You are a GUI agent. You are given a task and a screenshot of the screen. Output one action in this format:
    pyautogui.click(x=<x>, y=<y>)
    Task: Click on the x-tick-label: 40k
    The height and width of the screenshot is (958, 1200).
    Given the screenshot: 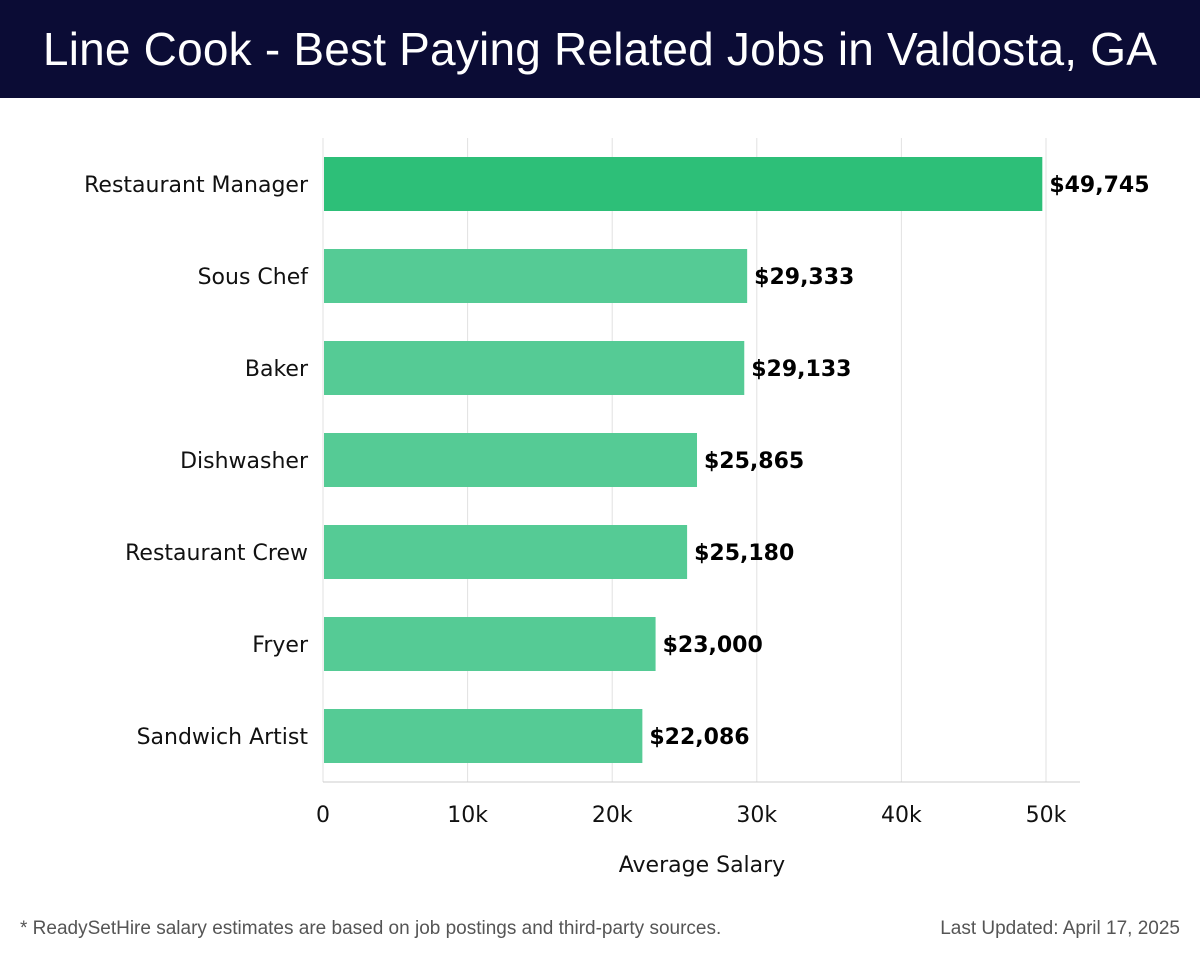 What is the action you would take?
    pyautogui.click(x=901, y=815)
    